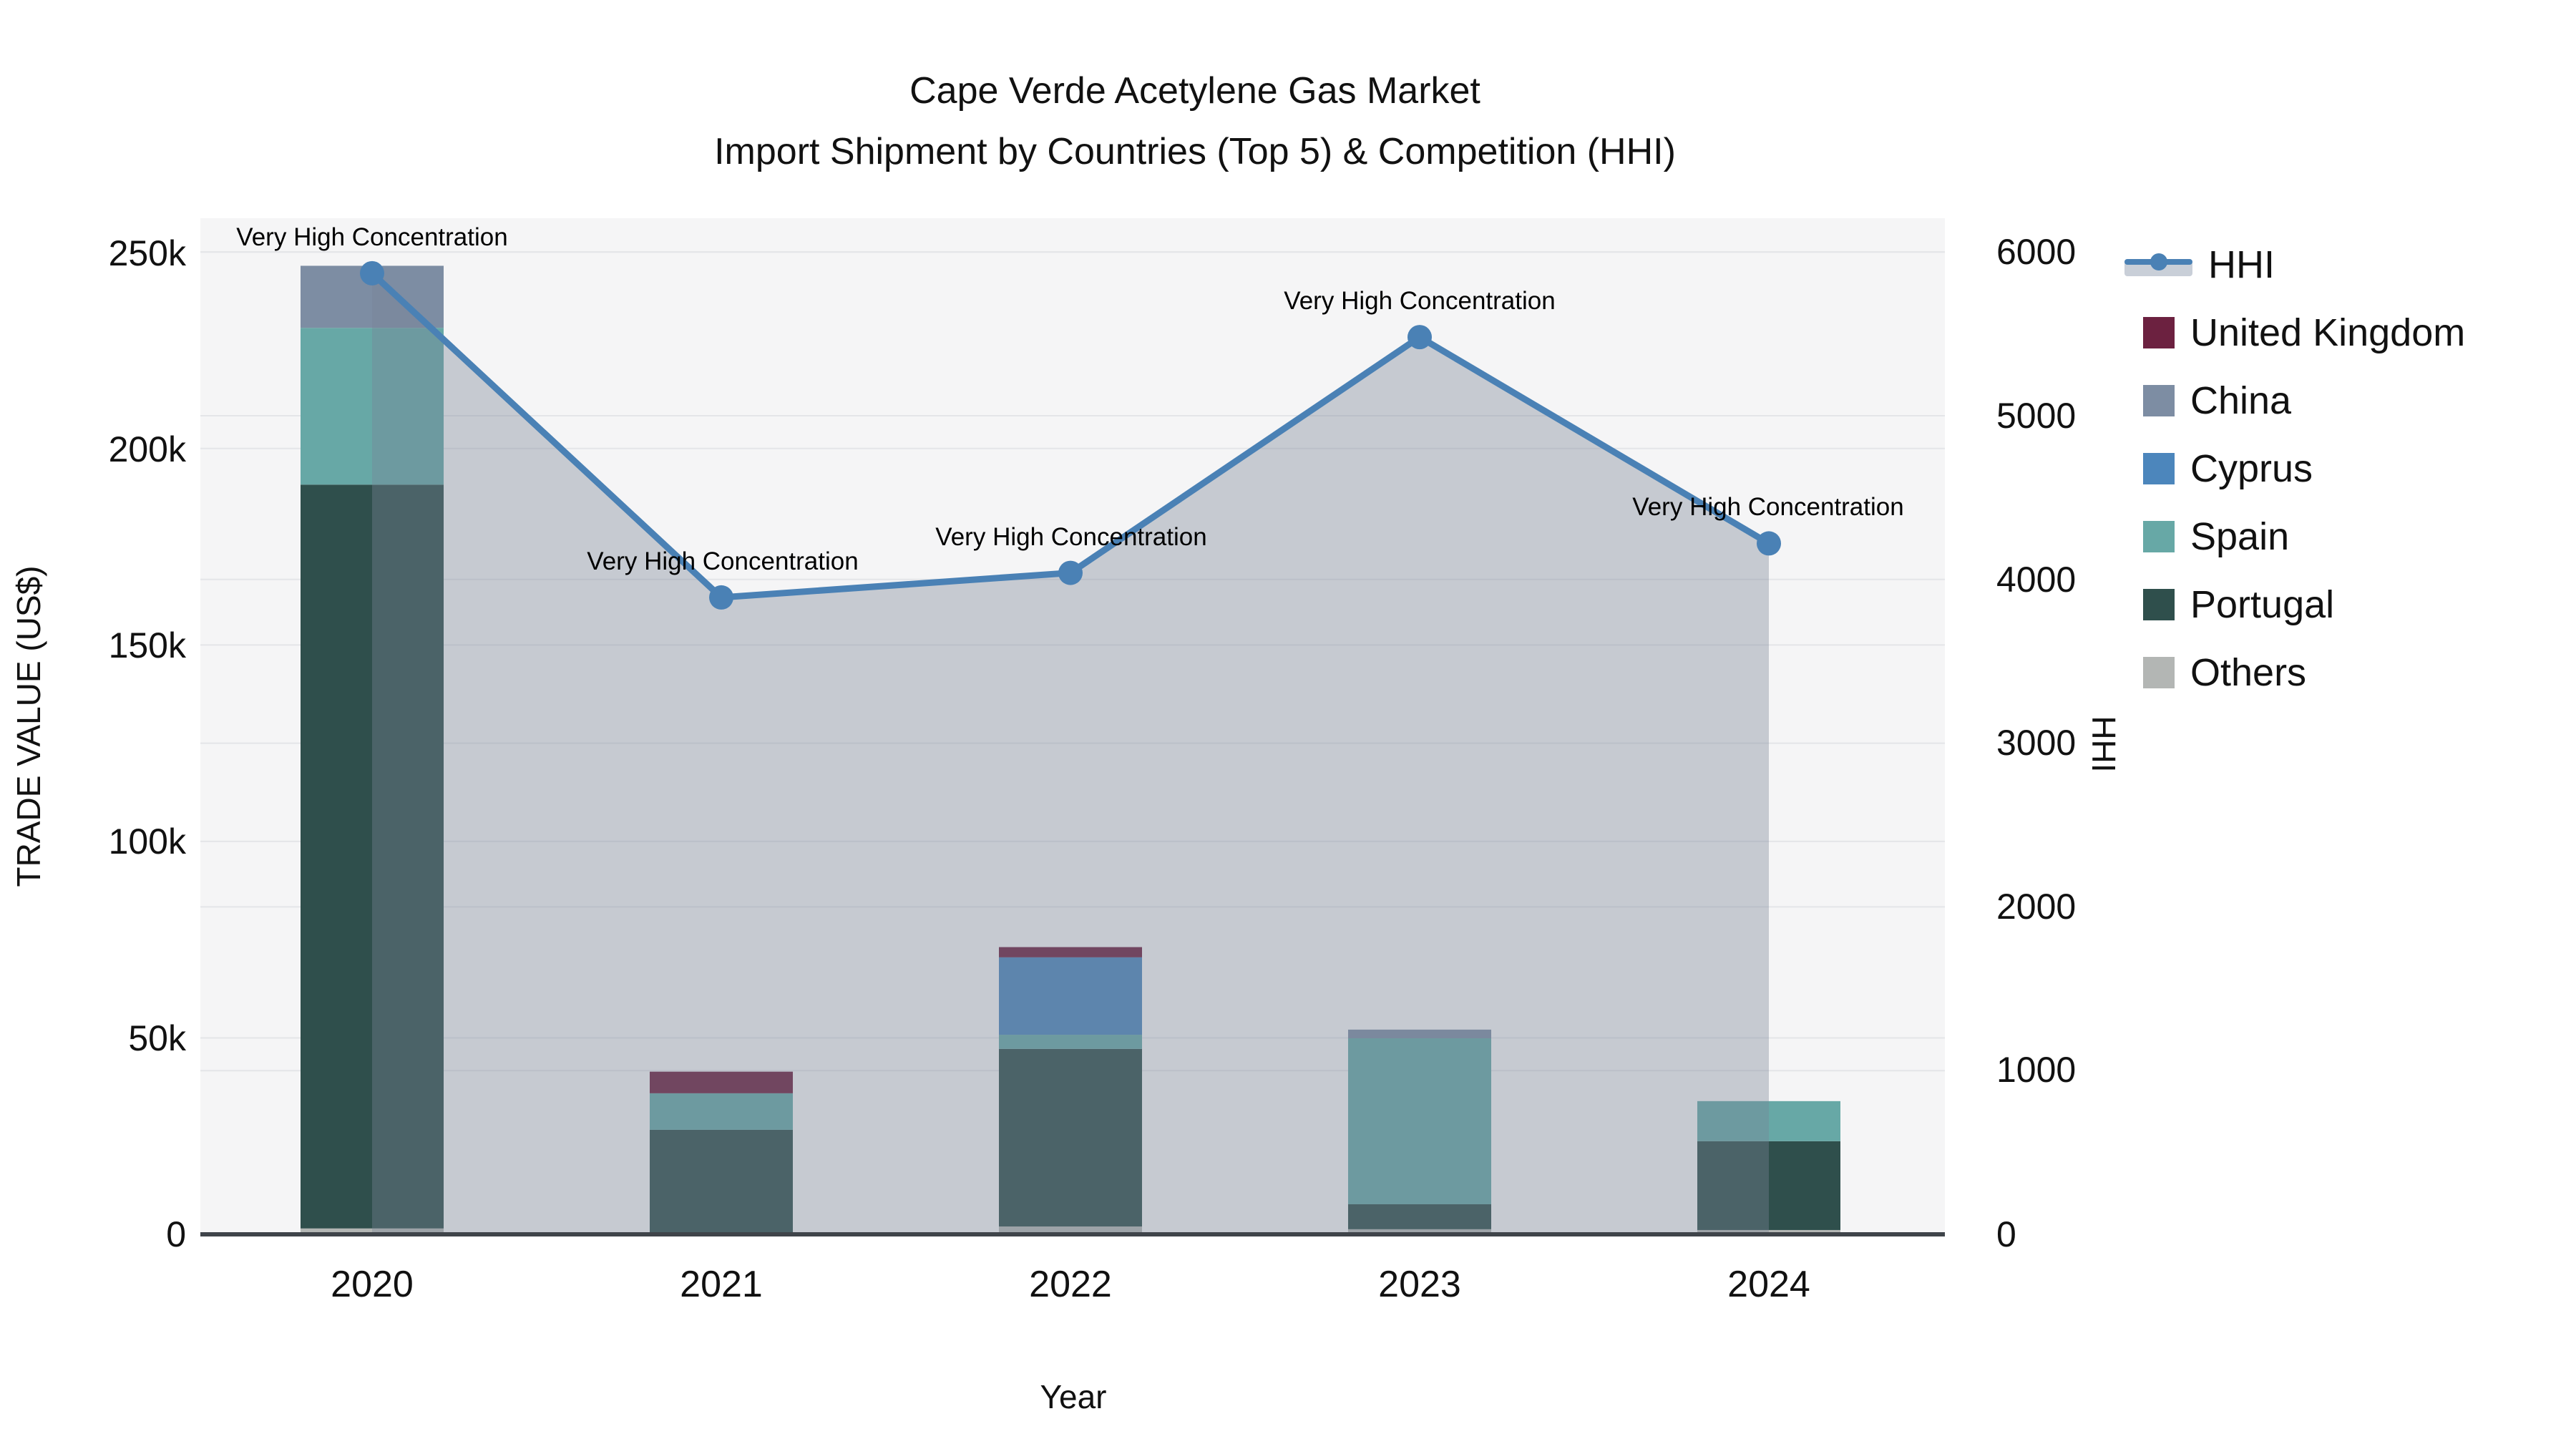 The image size is (2576, 1449). Describe the element at coordinates (147, 841) in the screenshot. I see `y-left-tick-100k: 100k` at that location.